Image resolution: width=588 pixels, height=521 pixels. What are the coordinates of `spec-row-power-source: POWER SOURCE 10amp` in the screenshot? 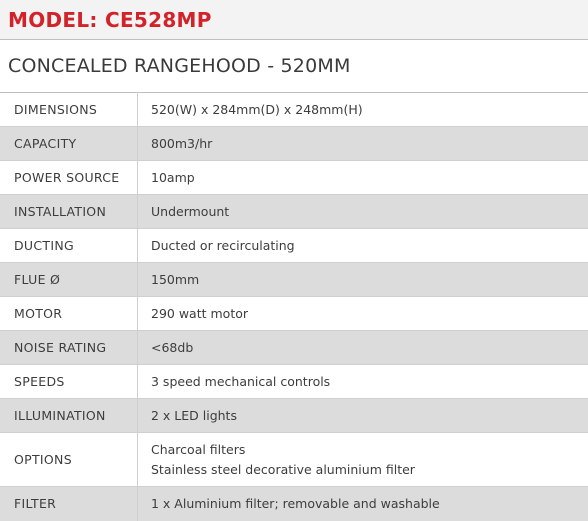 It's located at (294, 178).